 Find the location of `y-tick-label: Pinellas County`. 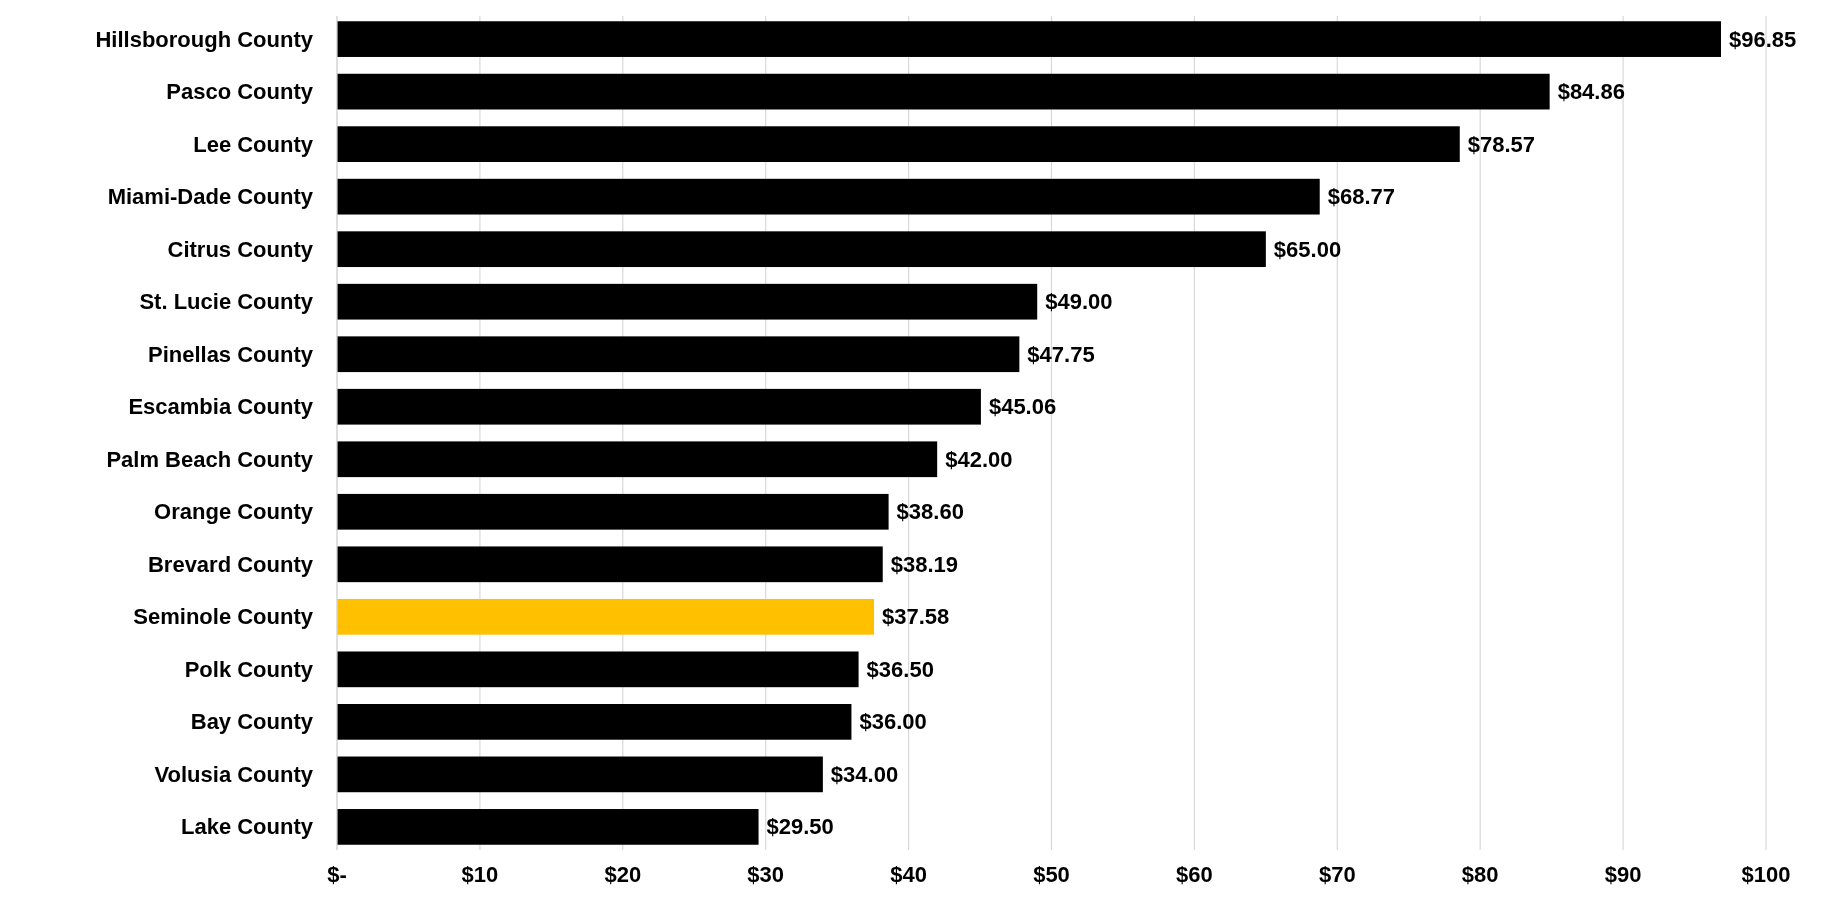

y-tick-label: Pinellas County is located at coordinates (230, 354).